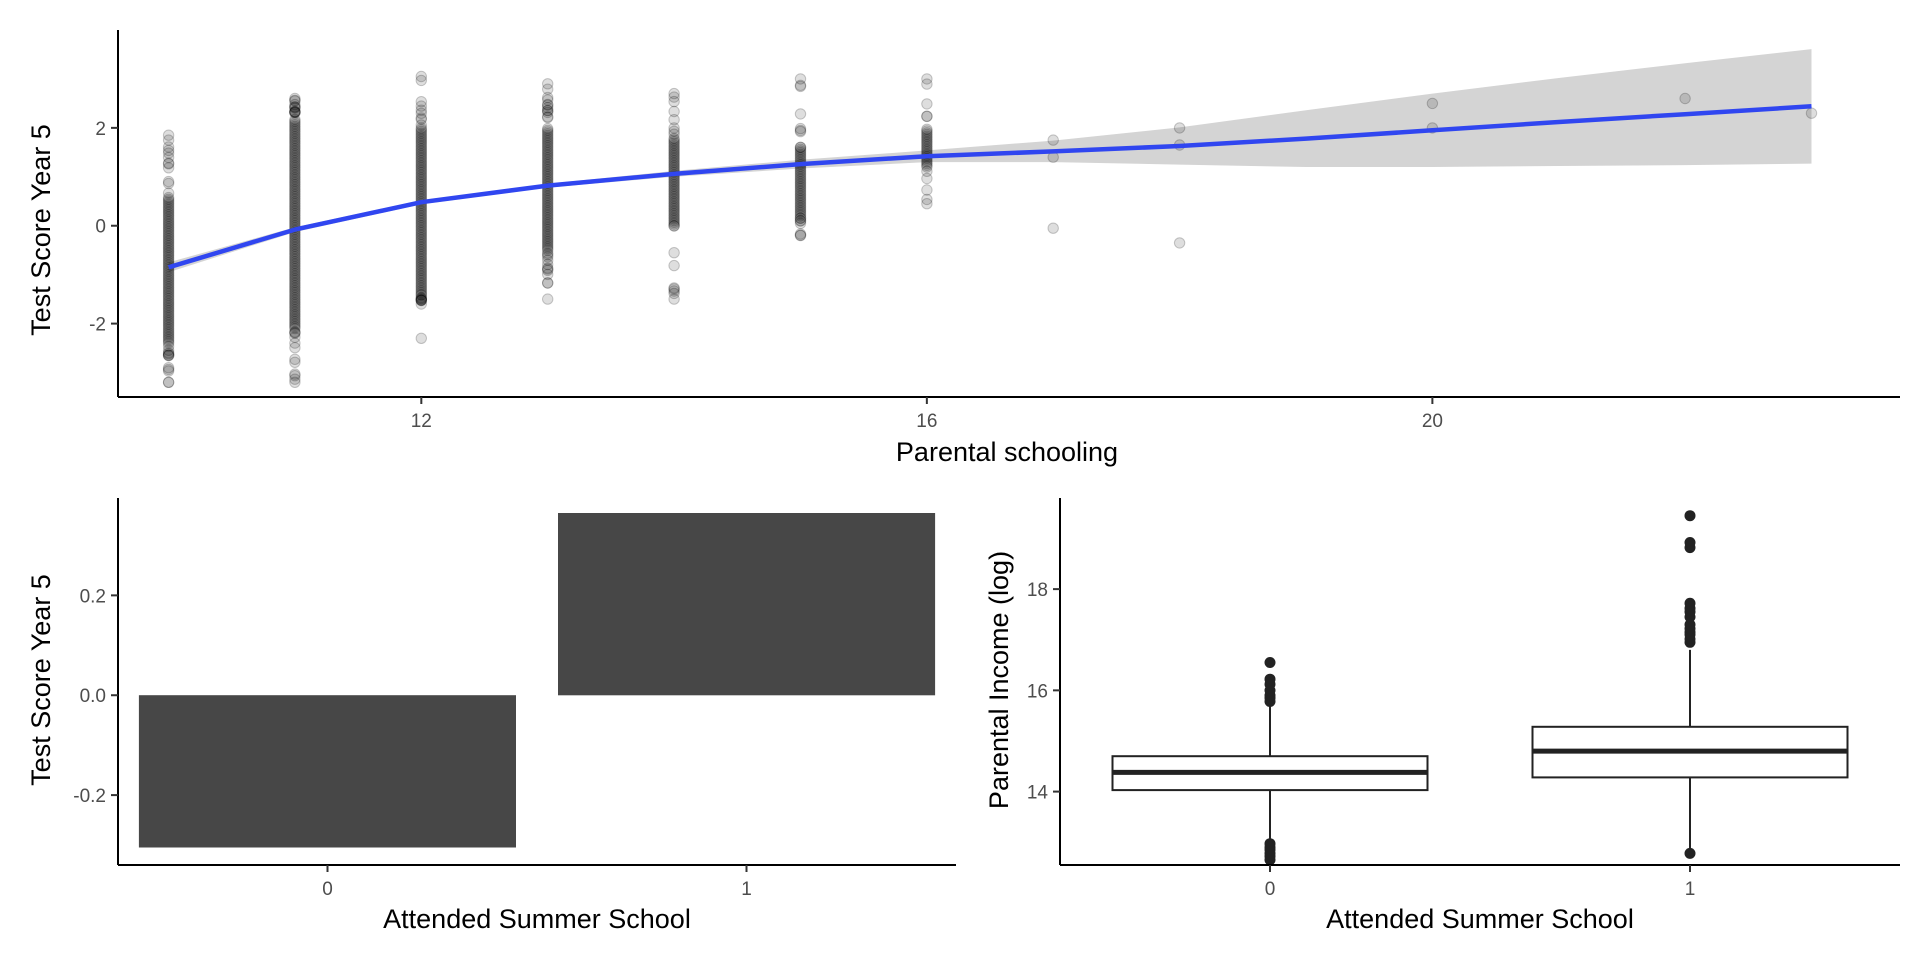 This screenshot has width=1920, height=960. I want to click on box-y-tick-label: 16, so click(1037, 691).